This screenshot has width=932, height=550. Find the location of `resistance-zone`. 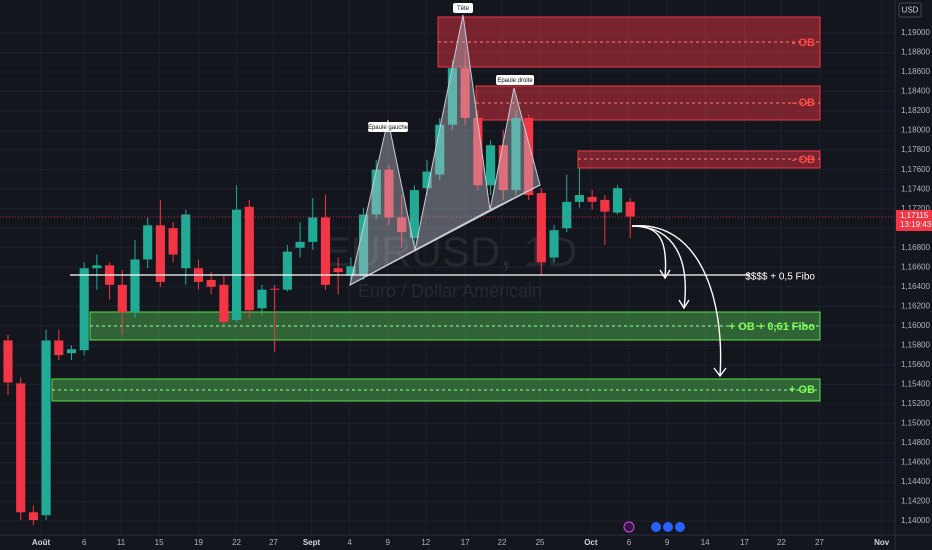

resistance-zone is located at coordinates (648, 103).